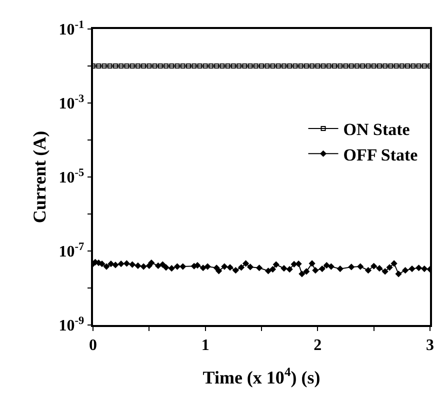  I want to click on x-tick-label: 0, so click(93, 345).